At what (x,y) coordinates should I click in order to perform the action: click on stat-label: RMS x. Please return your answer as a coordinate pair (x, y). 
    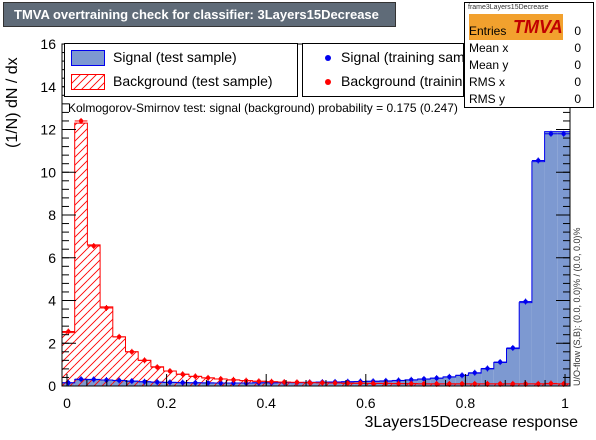
    Looking at the image, I should click on (487, 82).